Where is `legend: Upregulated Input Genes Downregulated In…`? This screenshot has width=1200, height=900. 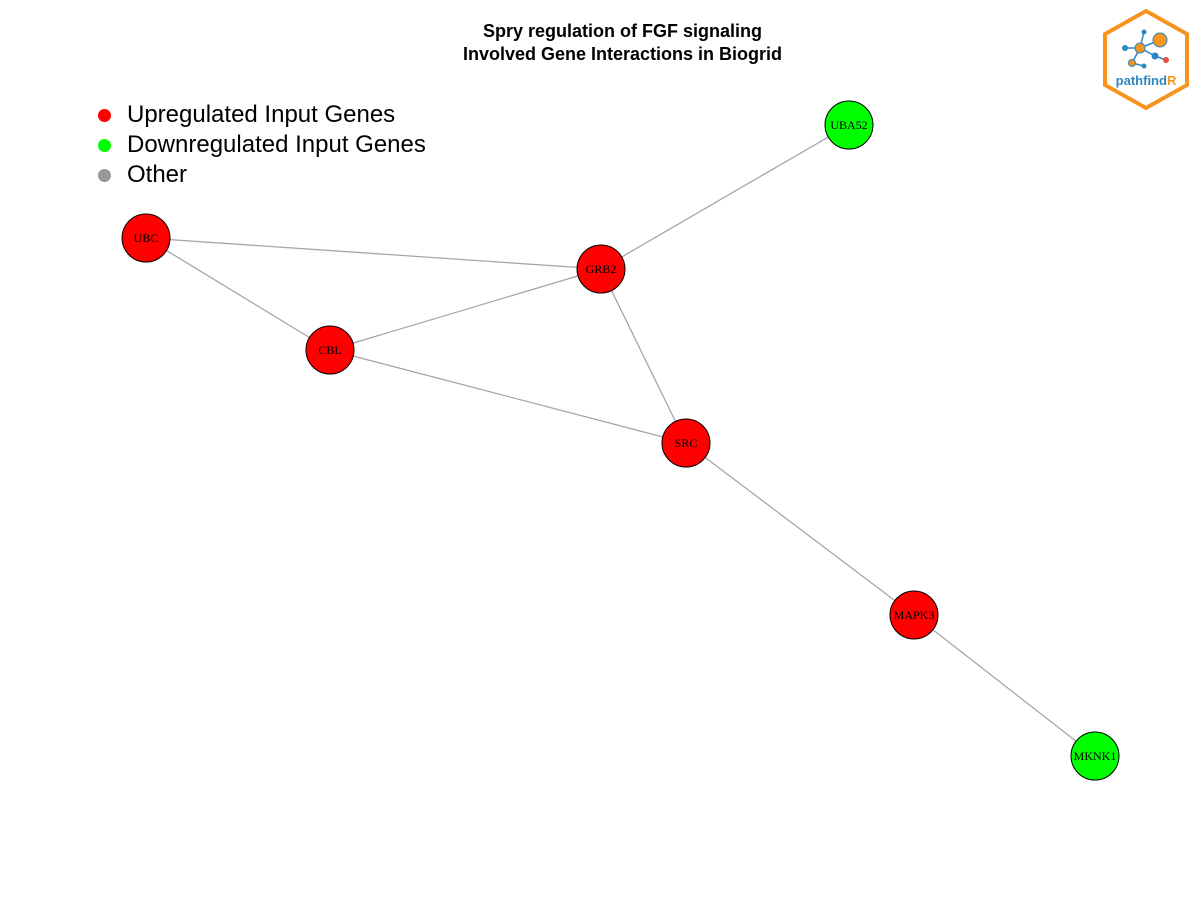
legend: Upregulated Input Genes Downregulated In… is located at coordinates (262, 145).